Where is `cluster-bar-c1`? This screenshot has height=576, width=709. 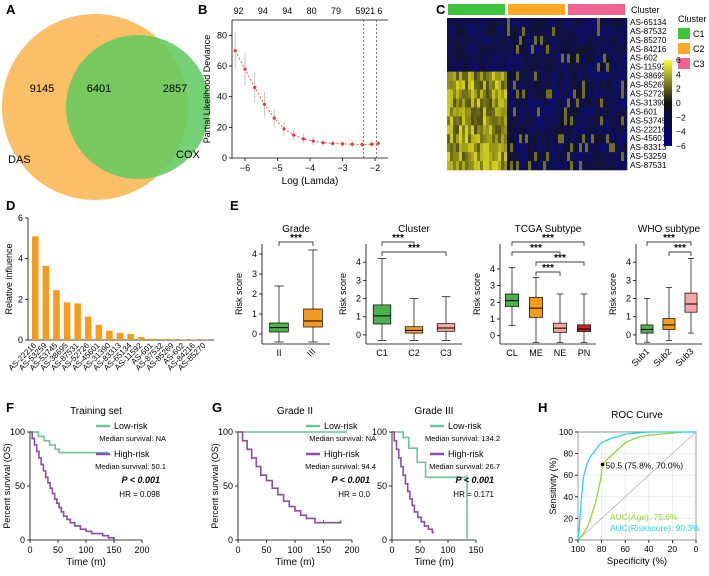
cluster-bar-c1 is located at coordinates (476, 9).